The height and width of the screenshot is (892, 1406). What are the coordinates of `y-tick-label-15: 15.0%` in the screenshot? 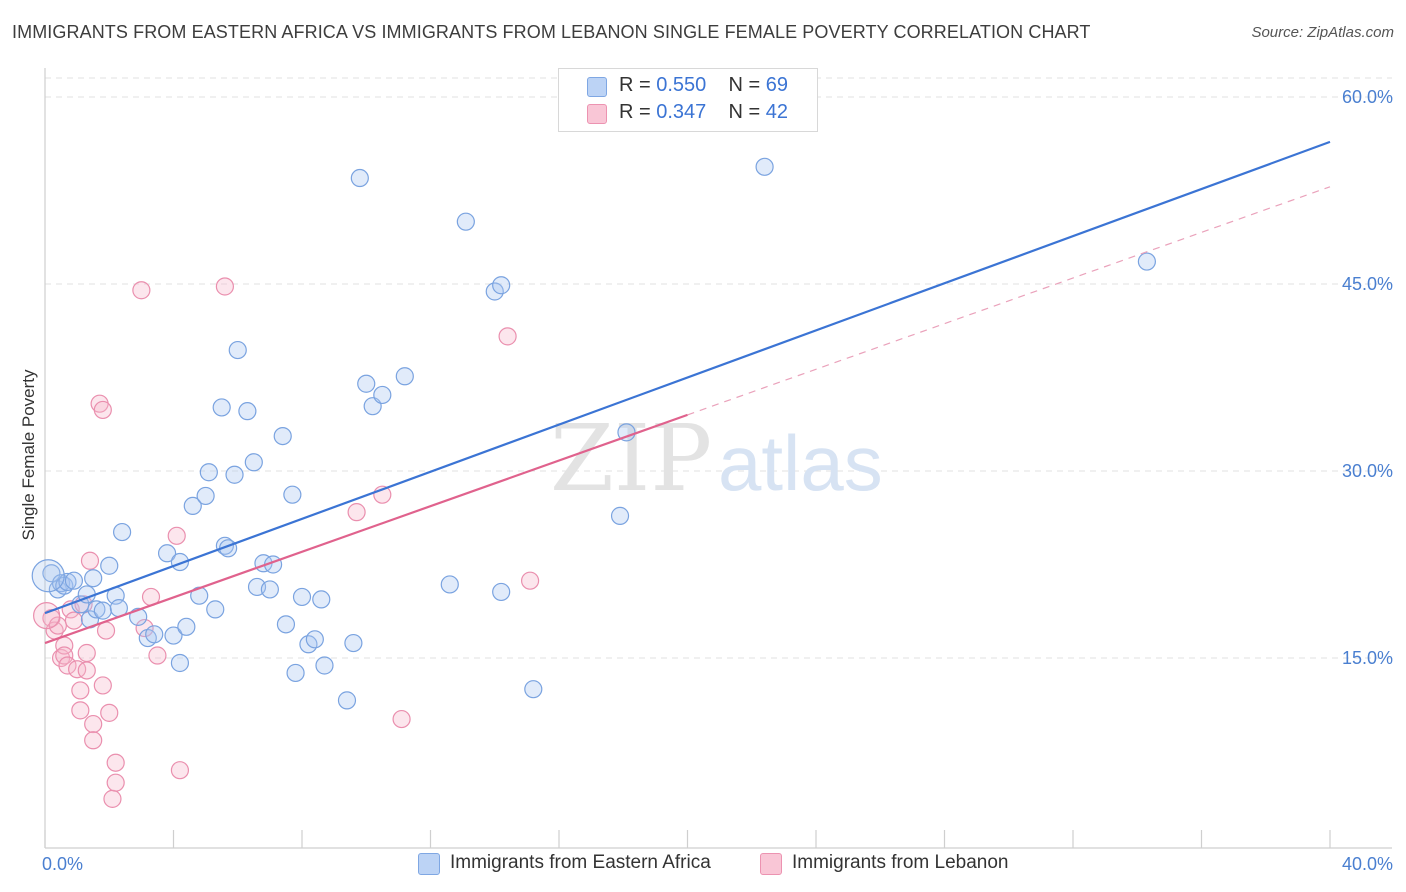 It's located at (1367, 658).